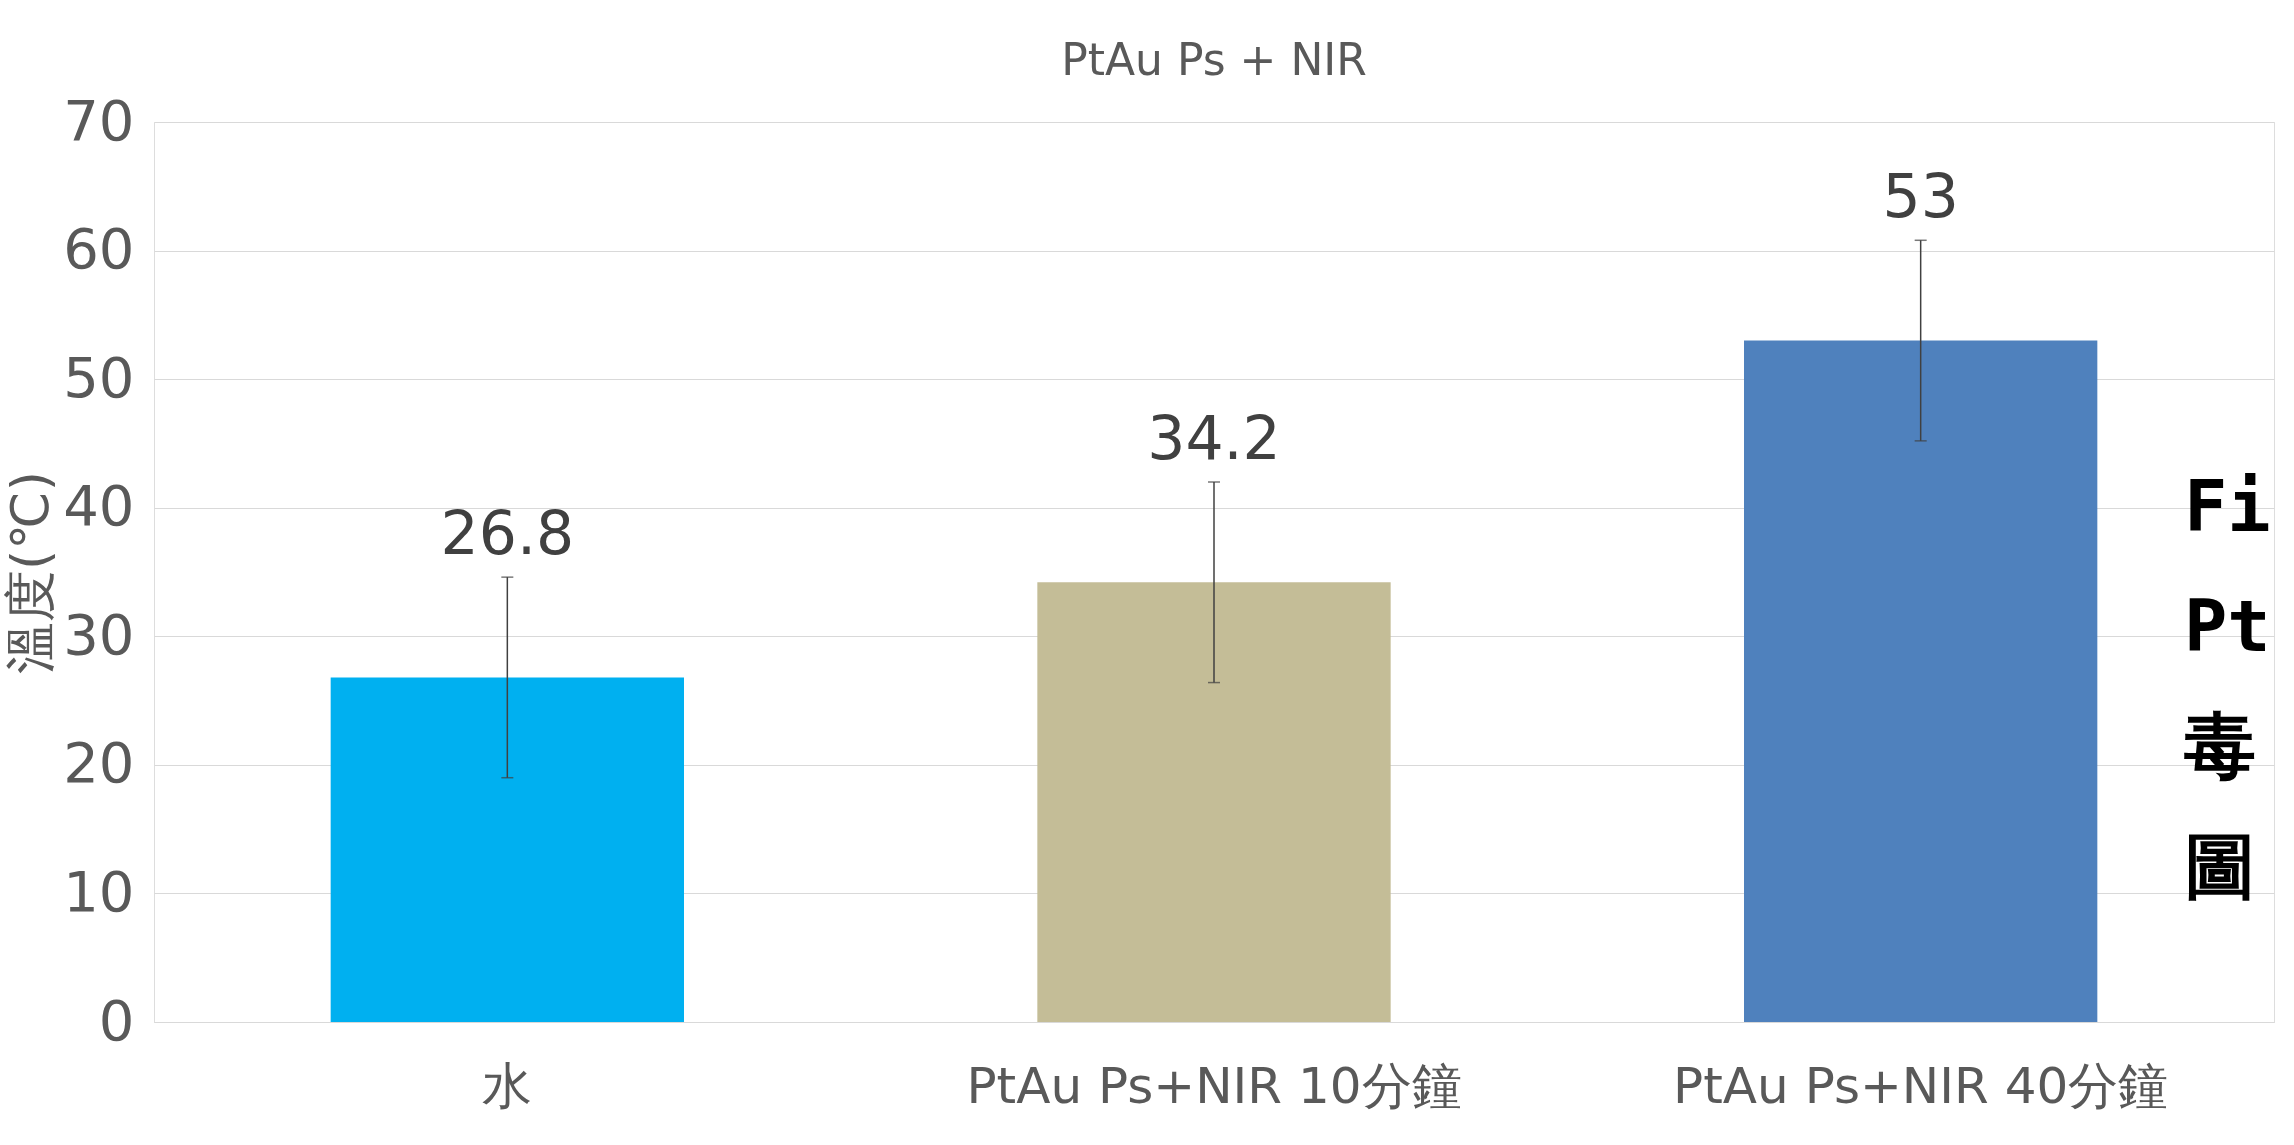 The width and height of the screenshot is (2294, 1145). I want to click on x-tick-label: PtAu Ps+NIR 10分鐘, so click(1214, 1085).